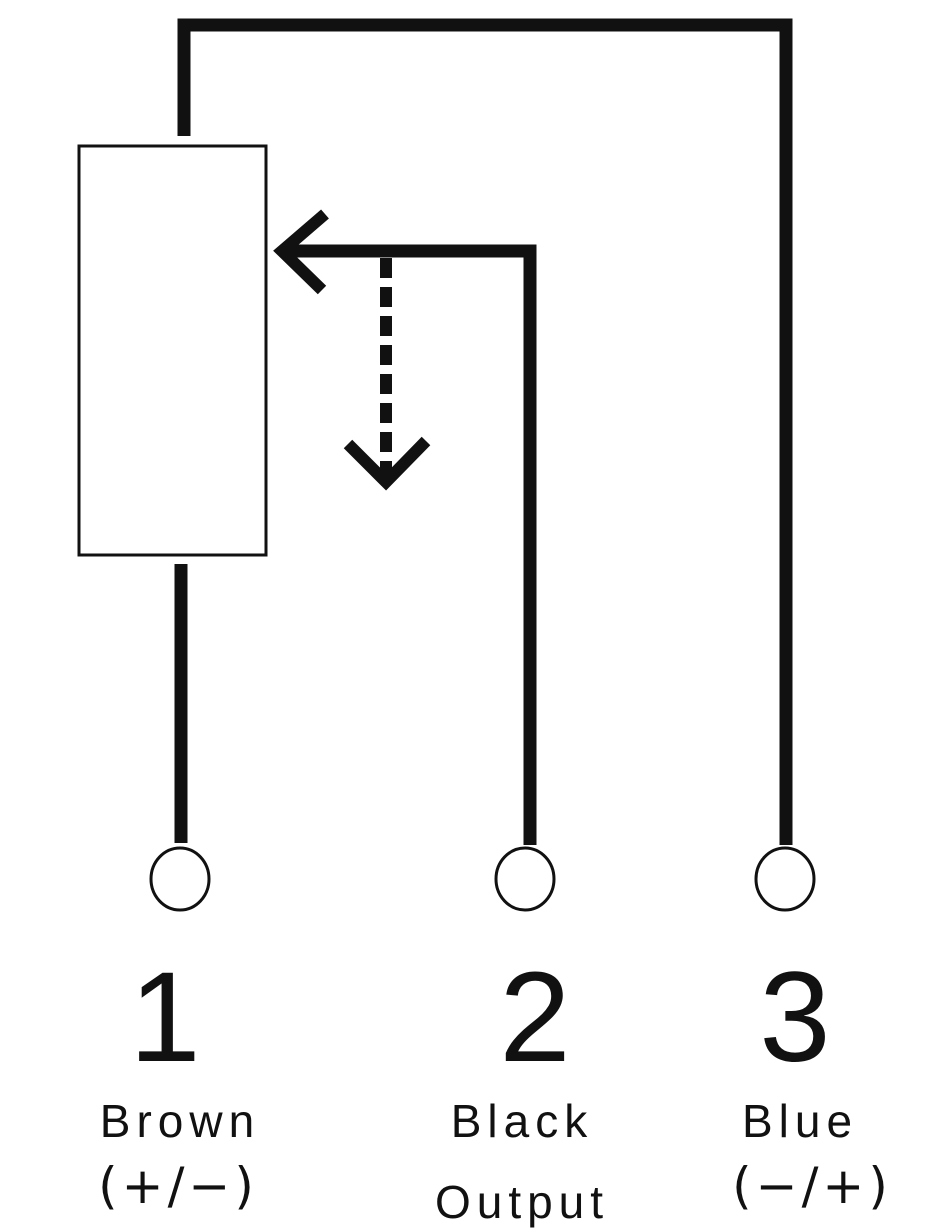 The width and height of the screenshot is (944, 1232). I want to click on pin-1-number: 1, so click(164, 1017).